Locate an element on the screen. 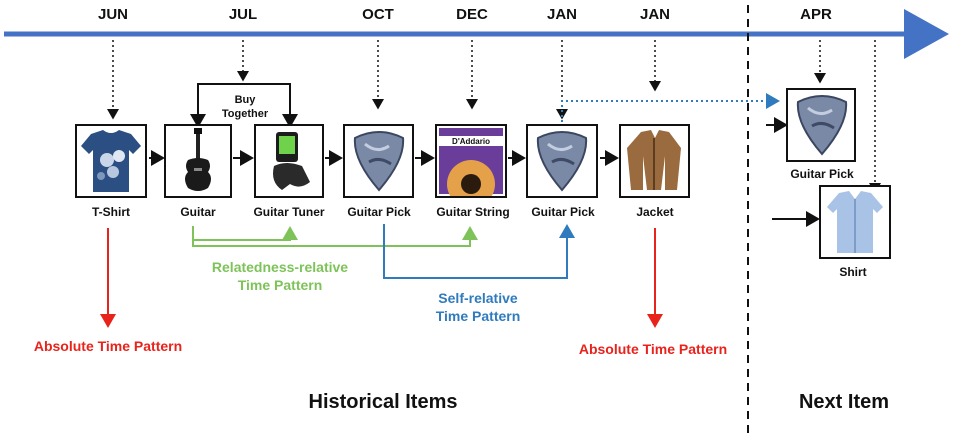 The image size is (956, 443). item-label: Shirt is located at coordinates (853, 272).